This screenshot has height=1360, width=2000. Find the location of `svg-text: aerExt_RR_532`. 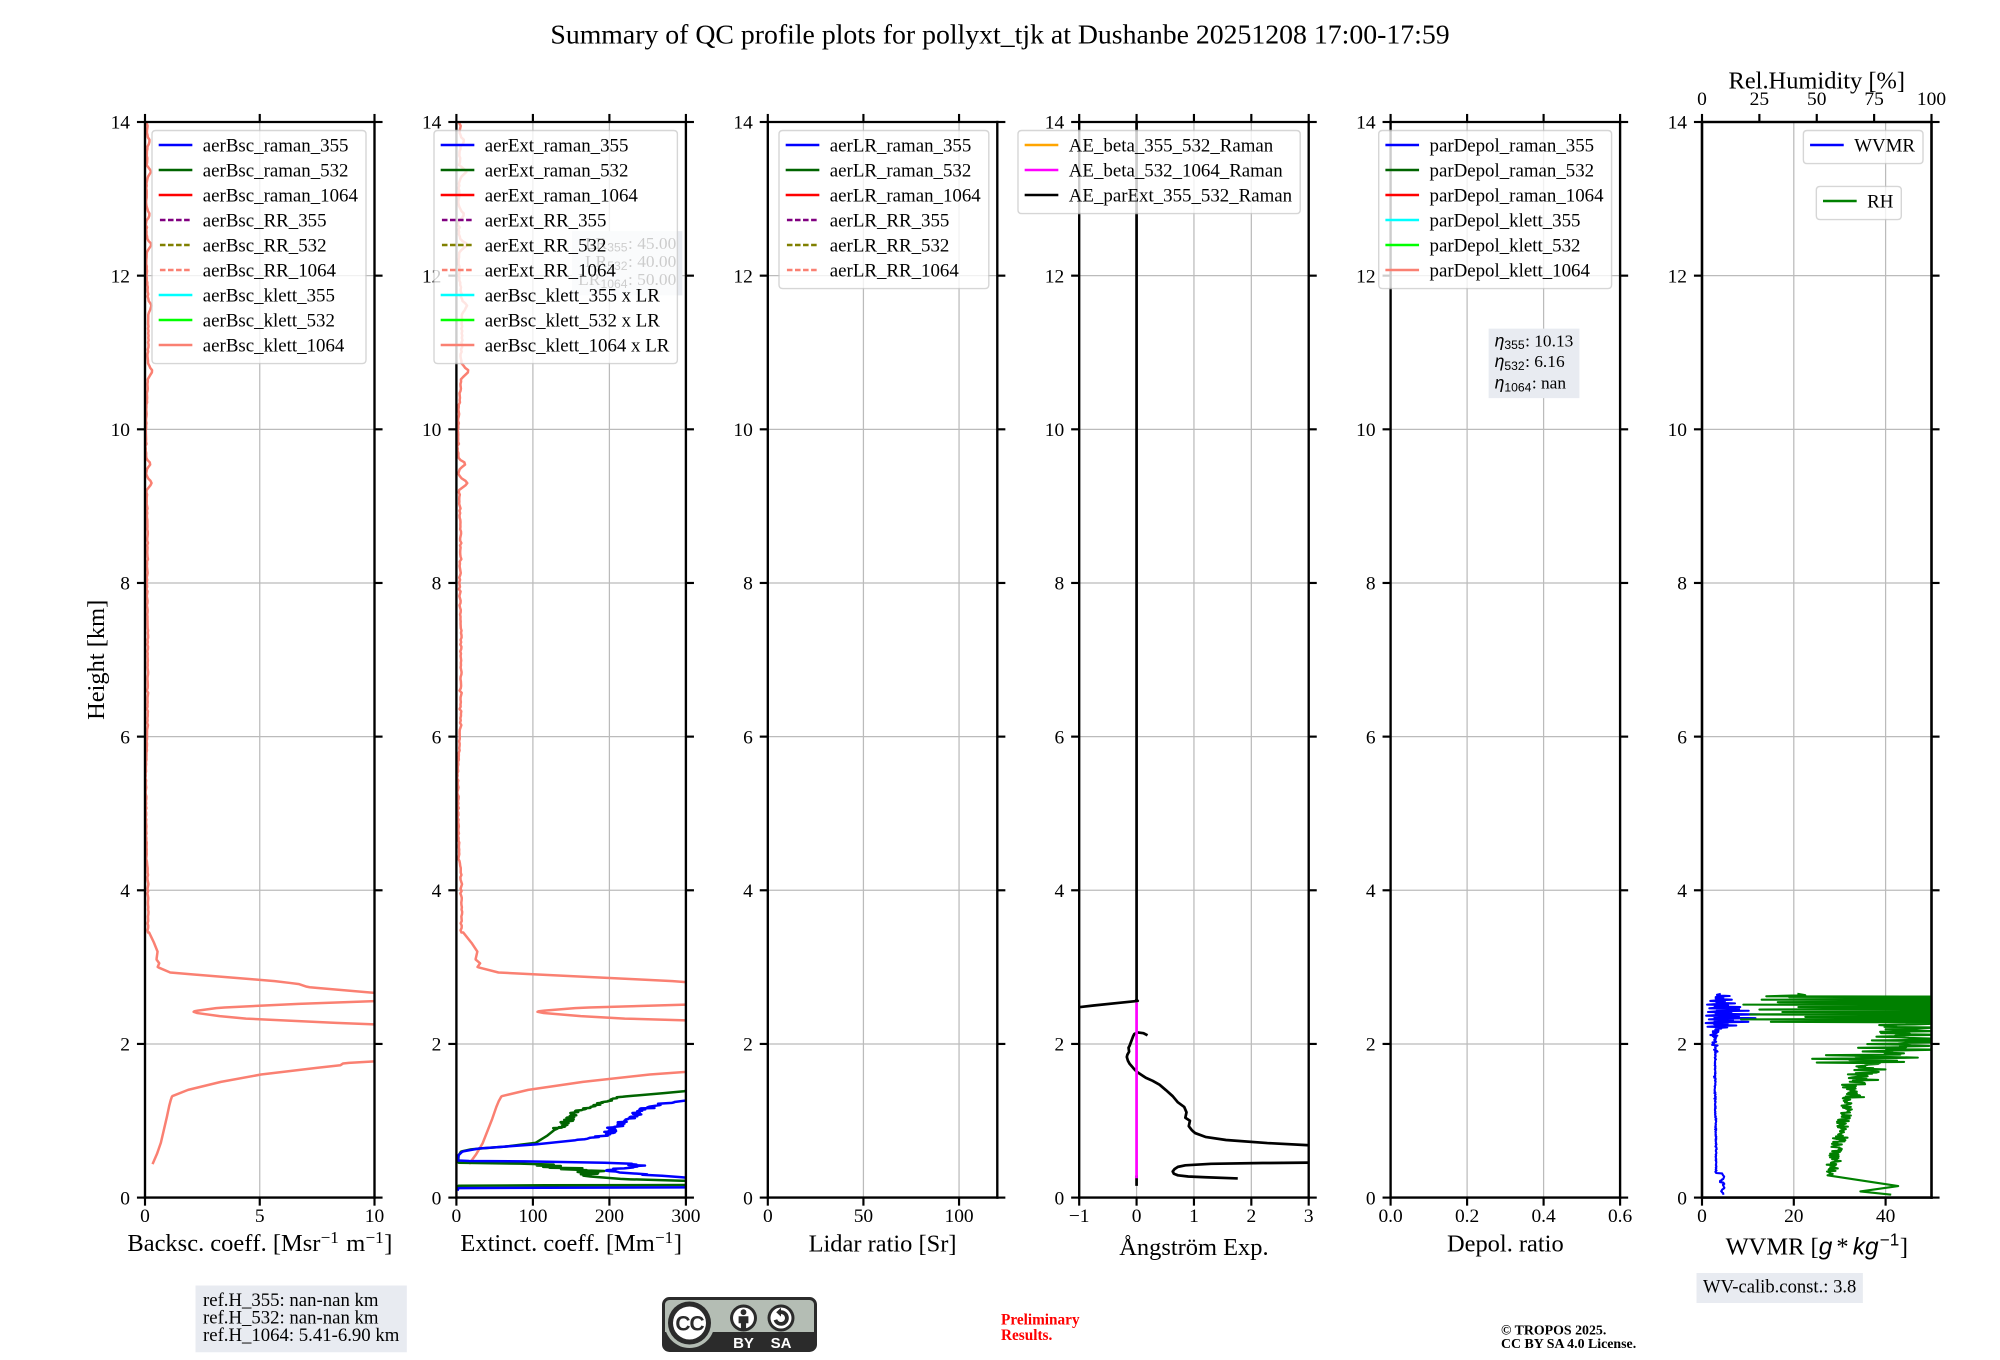

svg-text: aerExt_RR_532 is located at coordinates (546, 246).